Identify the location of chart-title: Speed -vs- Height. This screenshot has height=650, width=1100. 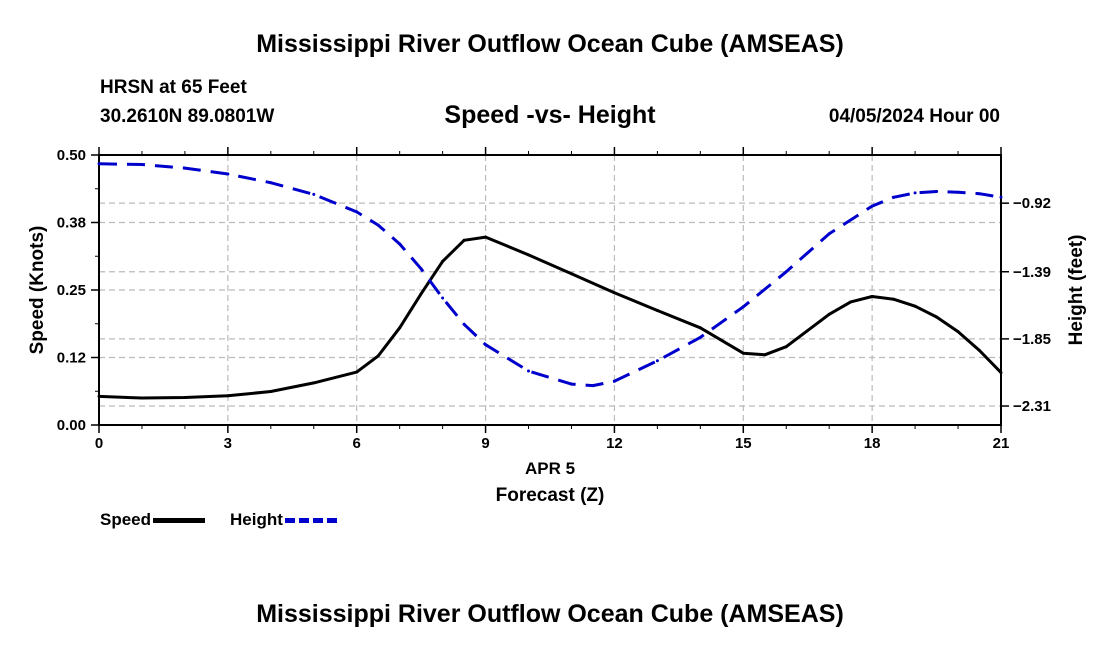
(550, 115).